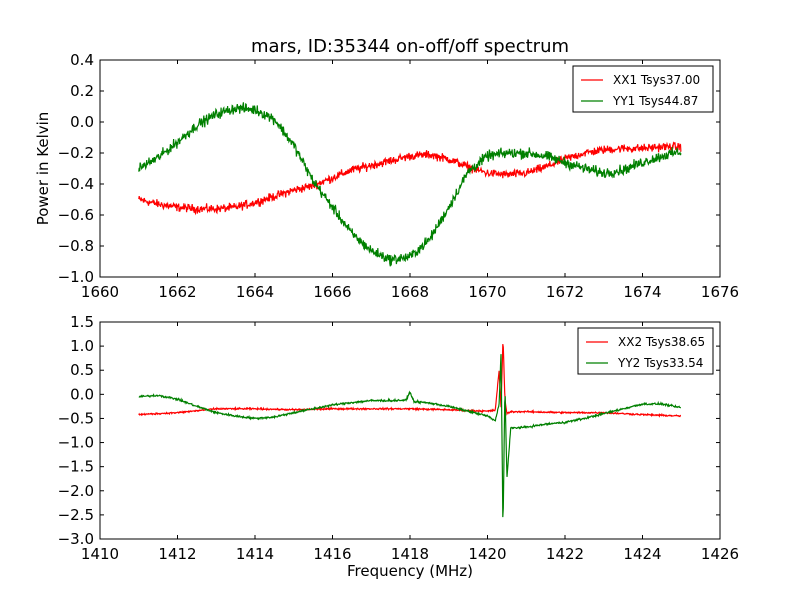  I want to click on x-tick-label: 1664, so click(255, 292).